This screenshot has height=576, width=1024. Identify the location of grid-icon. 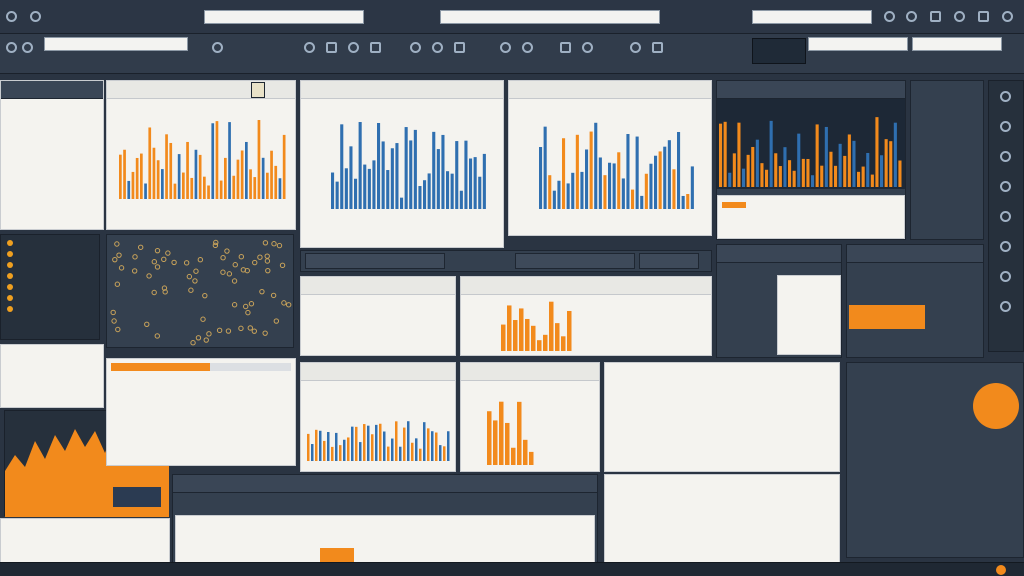
(935, 16).